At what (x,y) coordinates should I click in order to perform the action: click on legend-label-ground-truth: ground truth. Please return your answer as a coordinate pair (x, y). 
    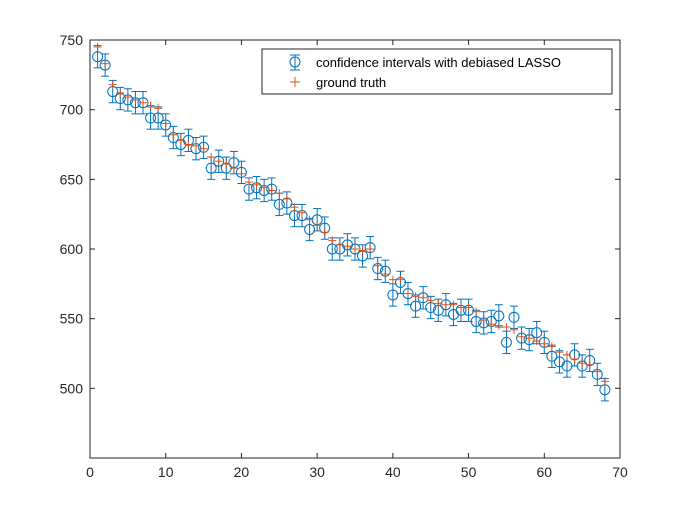
    Looking at the image, I should click on (351, 82).